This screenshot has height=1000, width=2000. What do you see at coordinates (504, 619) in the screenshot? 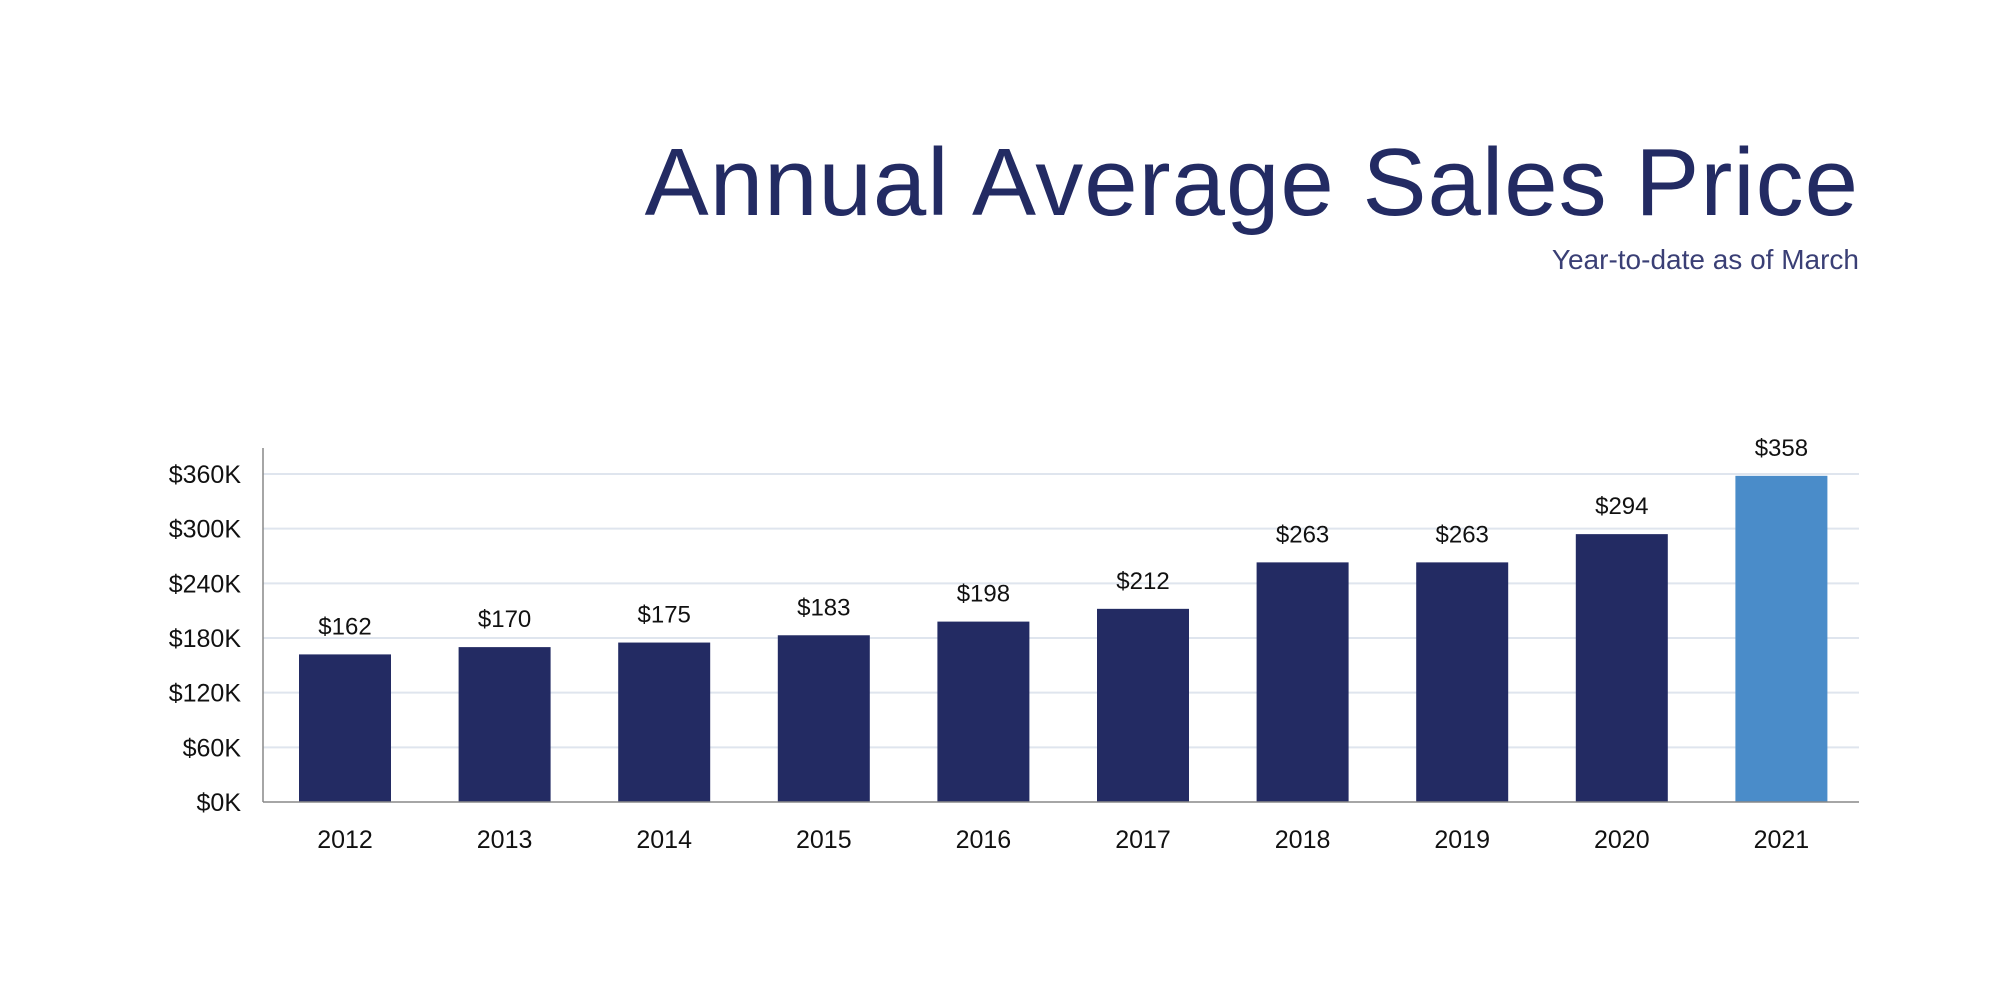
I see `data-label-2013: $170` at bounding box center [504, 619].